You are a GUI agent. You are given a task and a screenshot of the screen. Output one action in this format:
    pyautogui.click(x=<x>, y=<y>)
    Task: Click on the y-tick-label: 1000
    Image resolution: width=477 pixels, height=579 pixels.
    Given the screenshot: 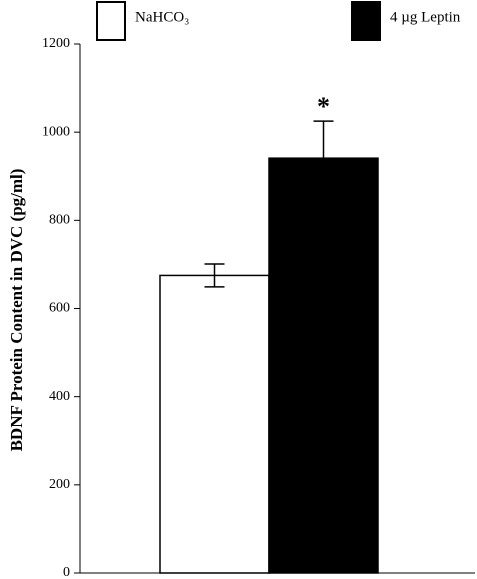 What is the action you would take?
    pyautogui.click(x=56, y=131)
    